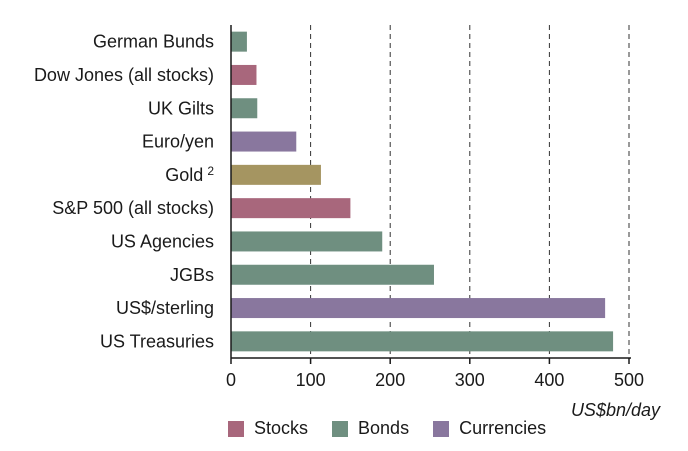  What do you see at coordinates (153, 42) in the screenshot?
I see `category-label: German Bunds` at bounding box center [153, 42].